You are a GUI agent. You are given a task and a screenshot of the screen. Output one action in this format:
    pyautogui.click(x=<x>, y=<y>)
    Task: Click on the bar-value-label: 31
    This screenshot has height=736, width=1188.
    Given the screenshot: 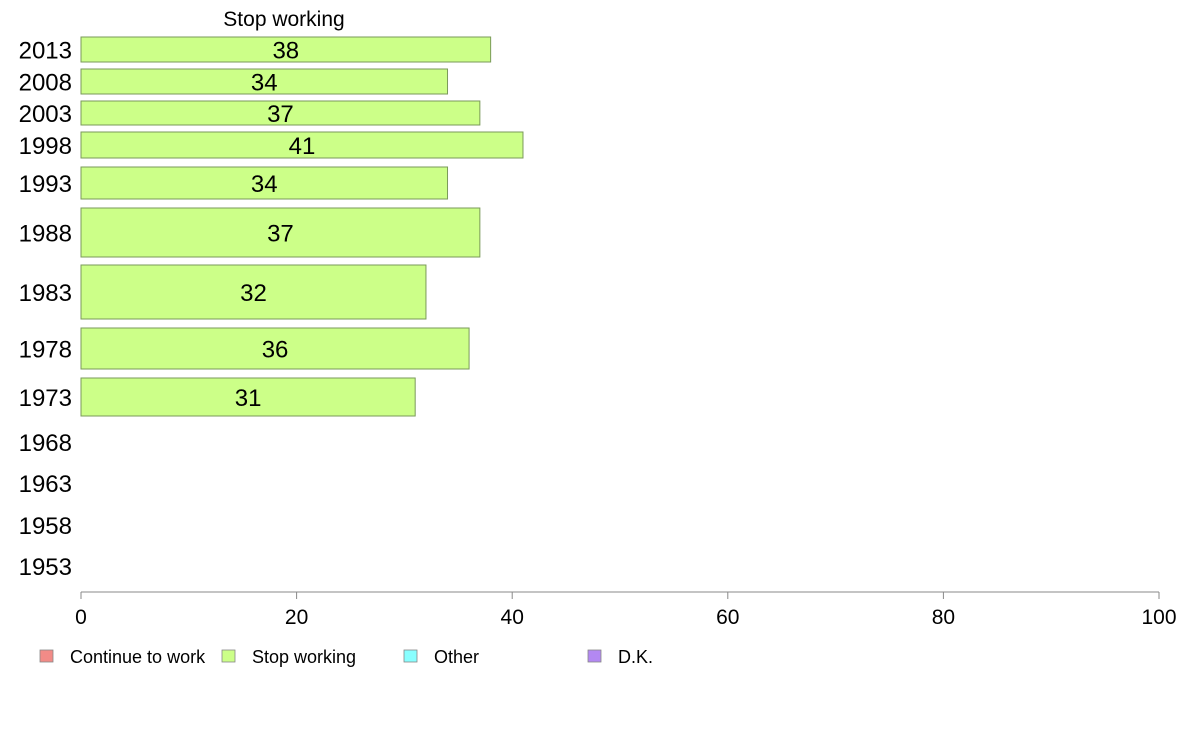 What is the action you would take?
    pyautogui.click(x=248, y=398)
    